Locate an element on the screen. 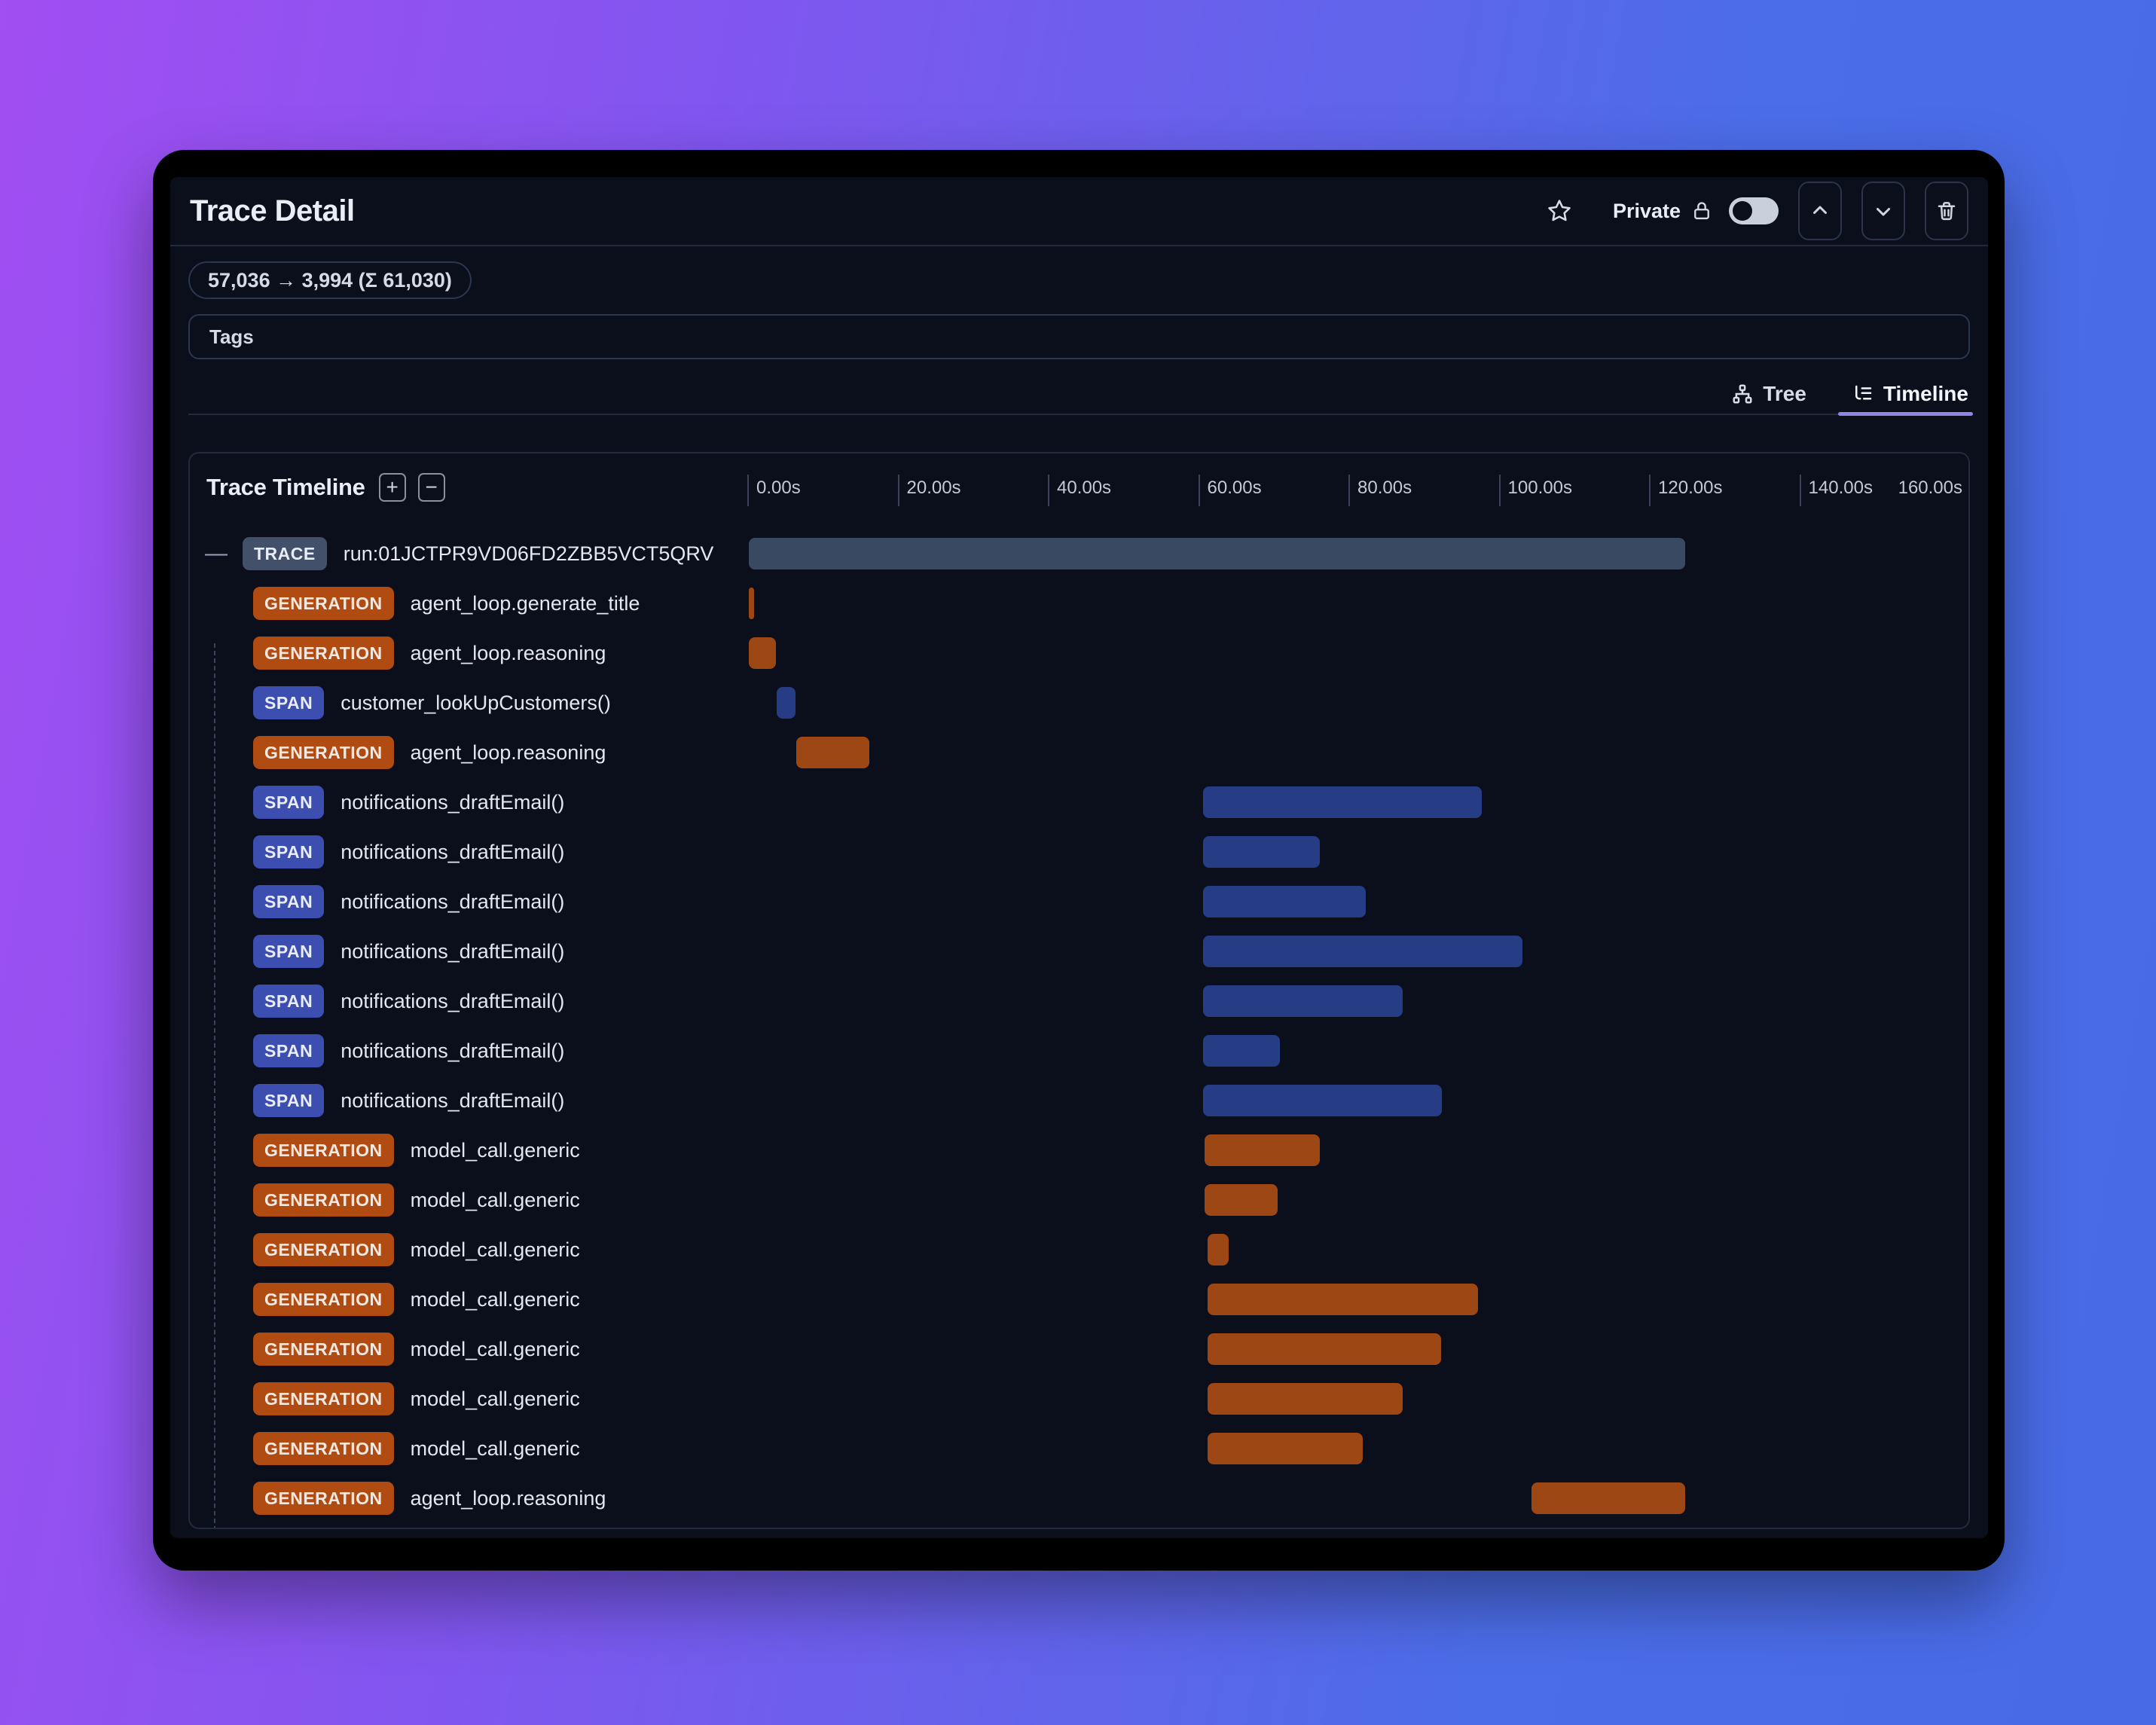 The image size is (2156, 1725). navigate-up-button is located at coordinates (1820, 211).